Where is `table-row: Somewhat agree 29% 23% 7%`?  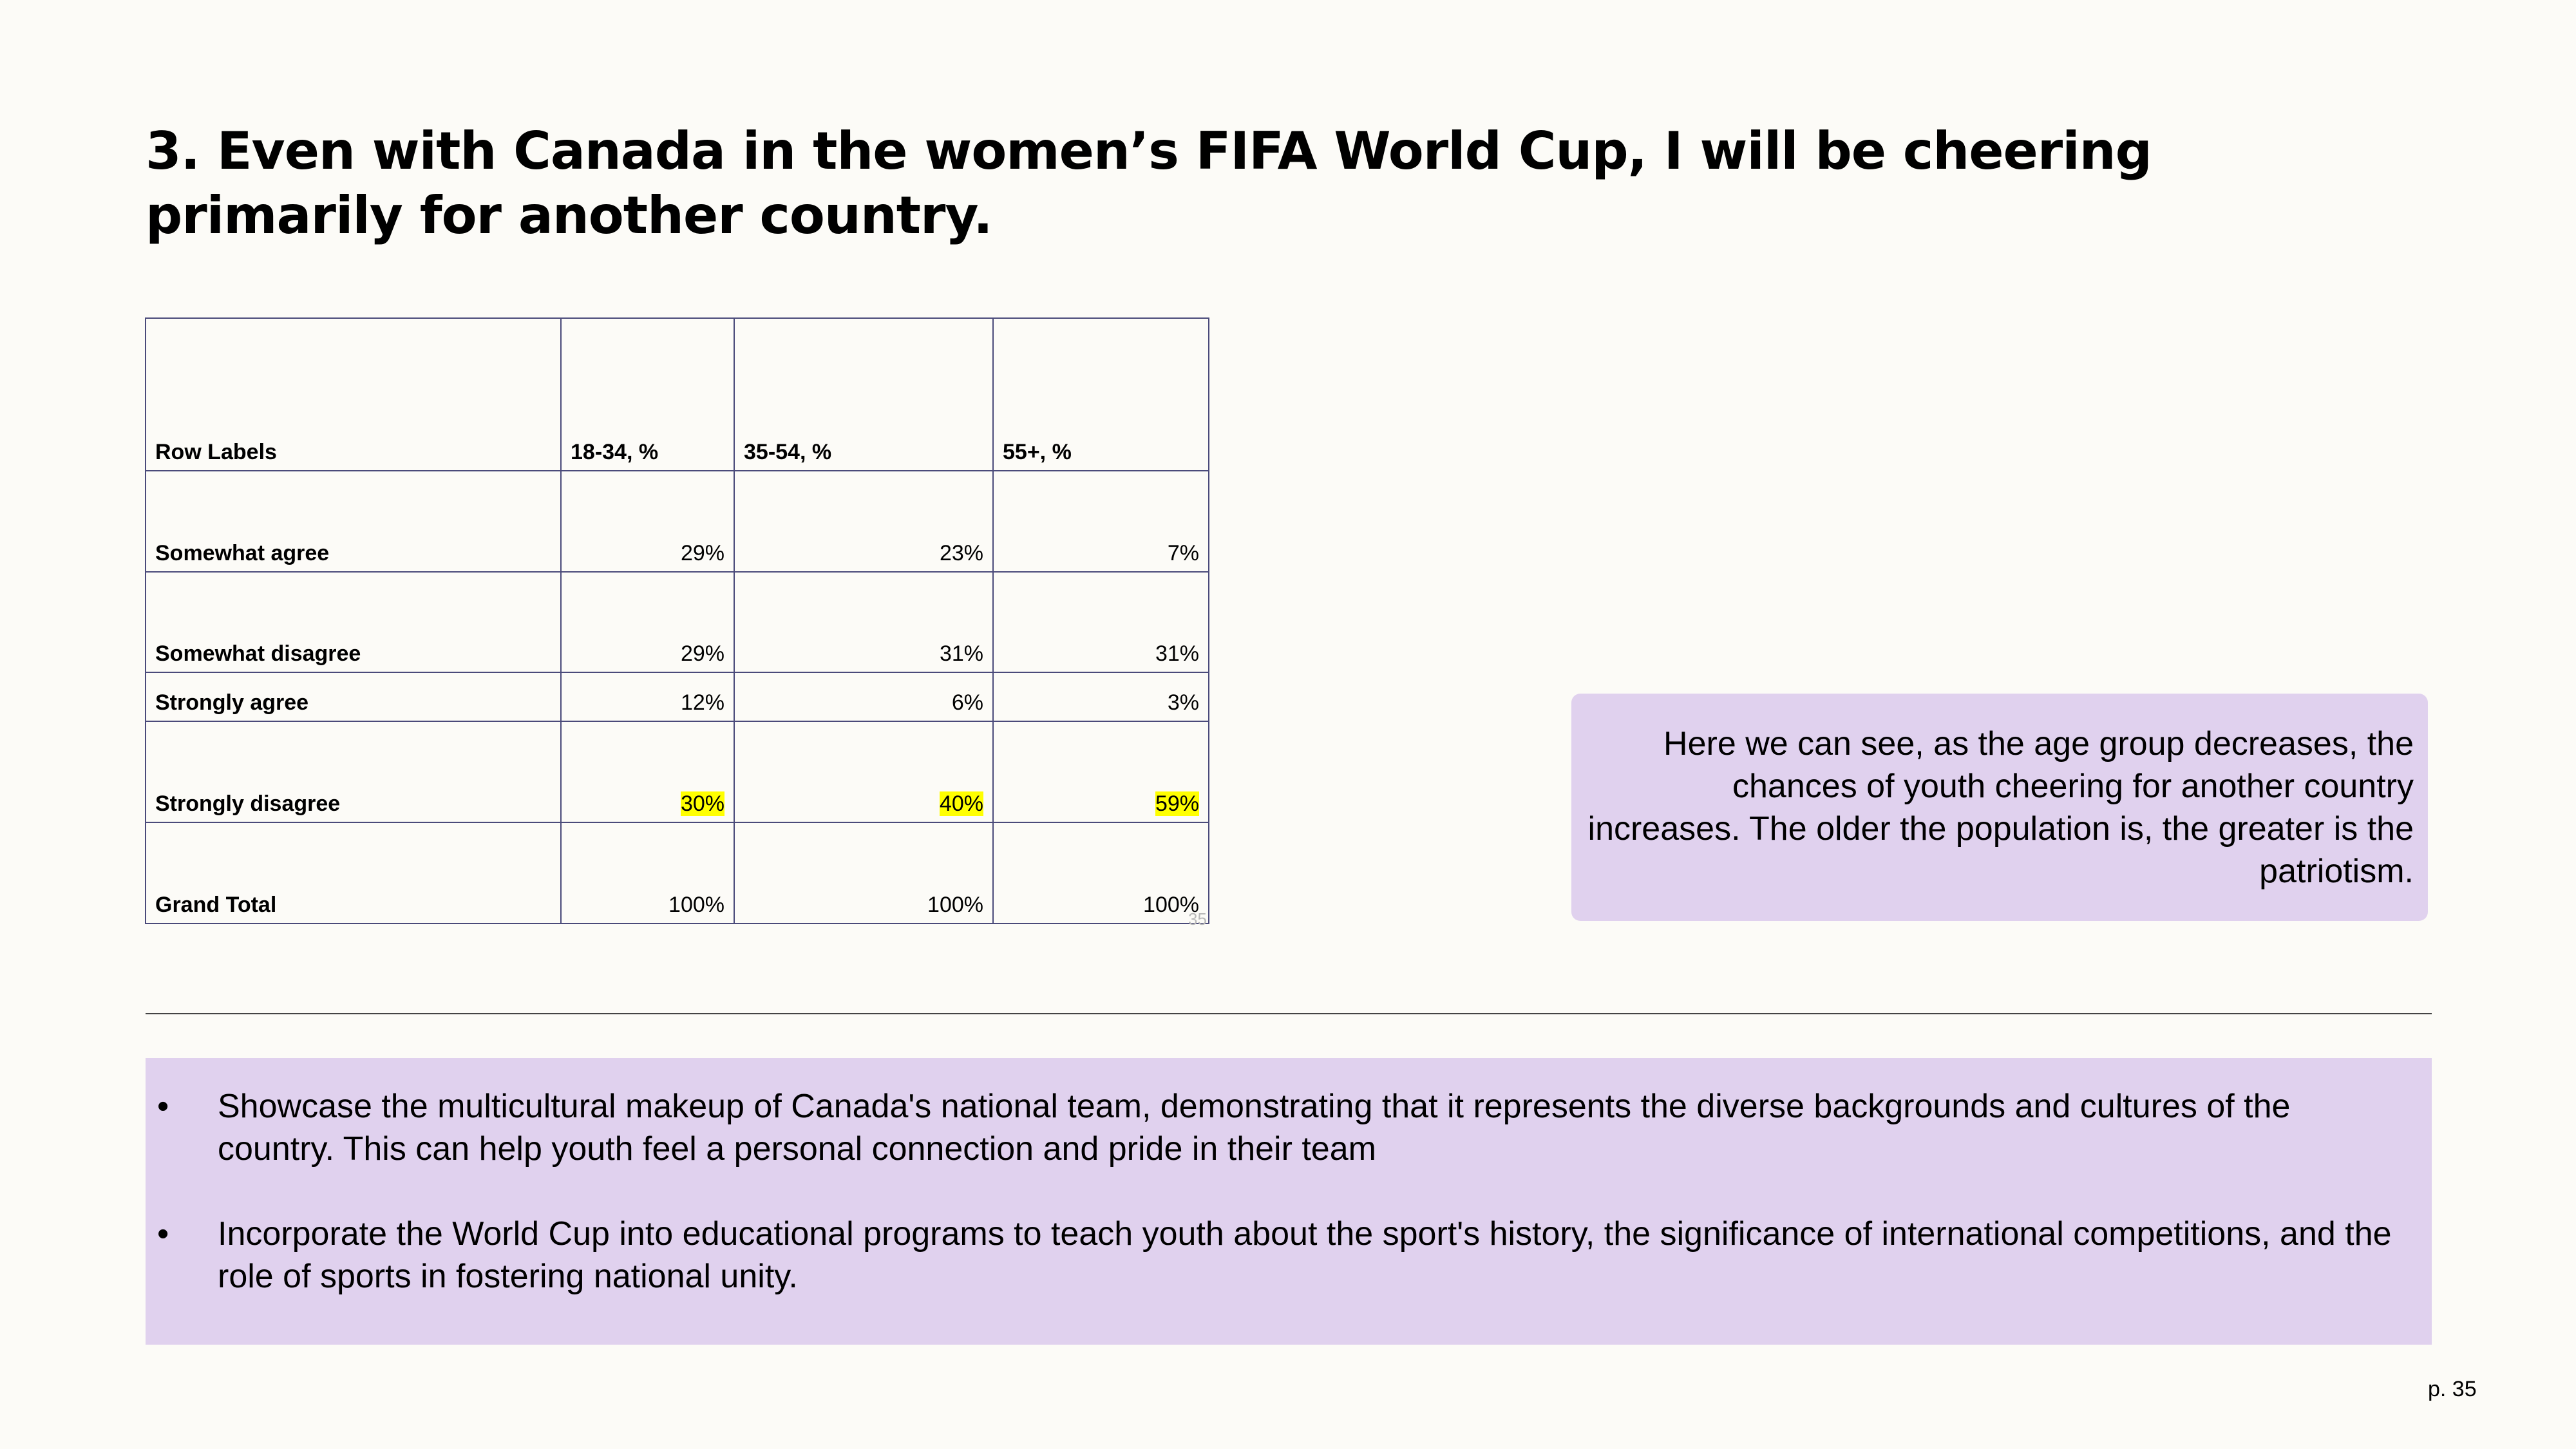
table-row: Somewhat agree 29% 23% 7% is located at coordinates (677, 522).